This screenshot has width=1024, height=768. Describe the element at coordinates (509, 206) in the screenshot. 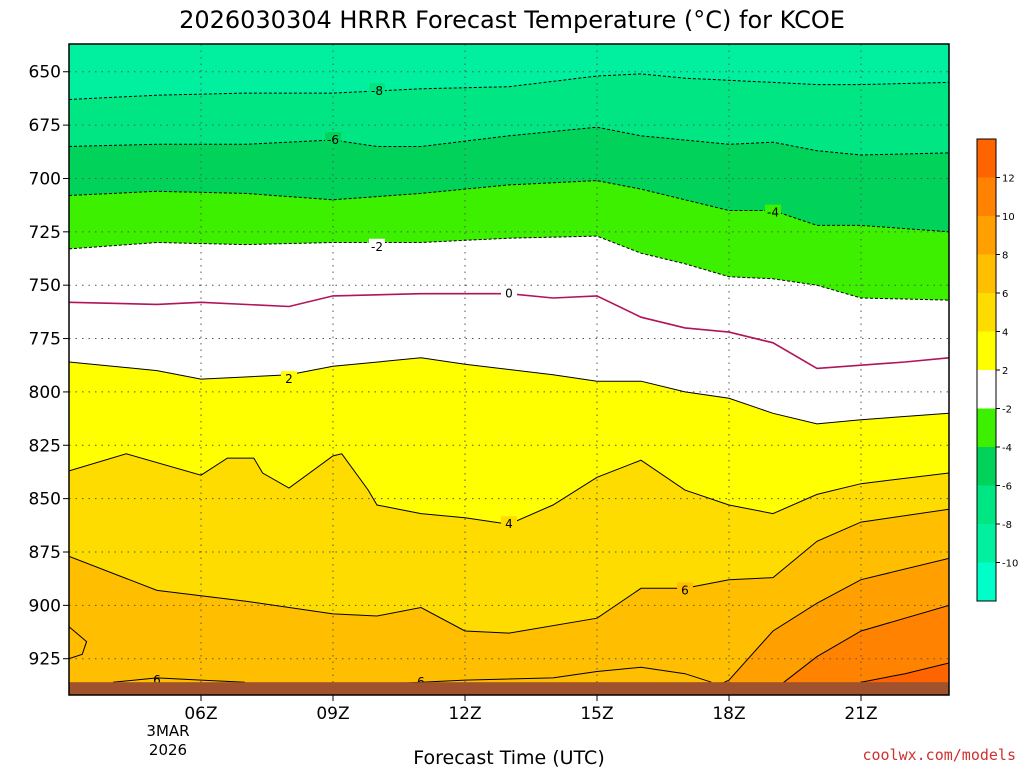

I see `isotherm--4c` at that location.